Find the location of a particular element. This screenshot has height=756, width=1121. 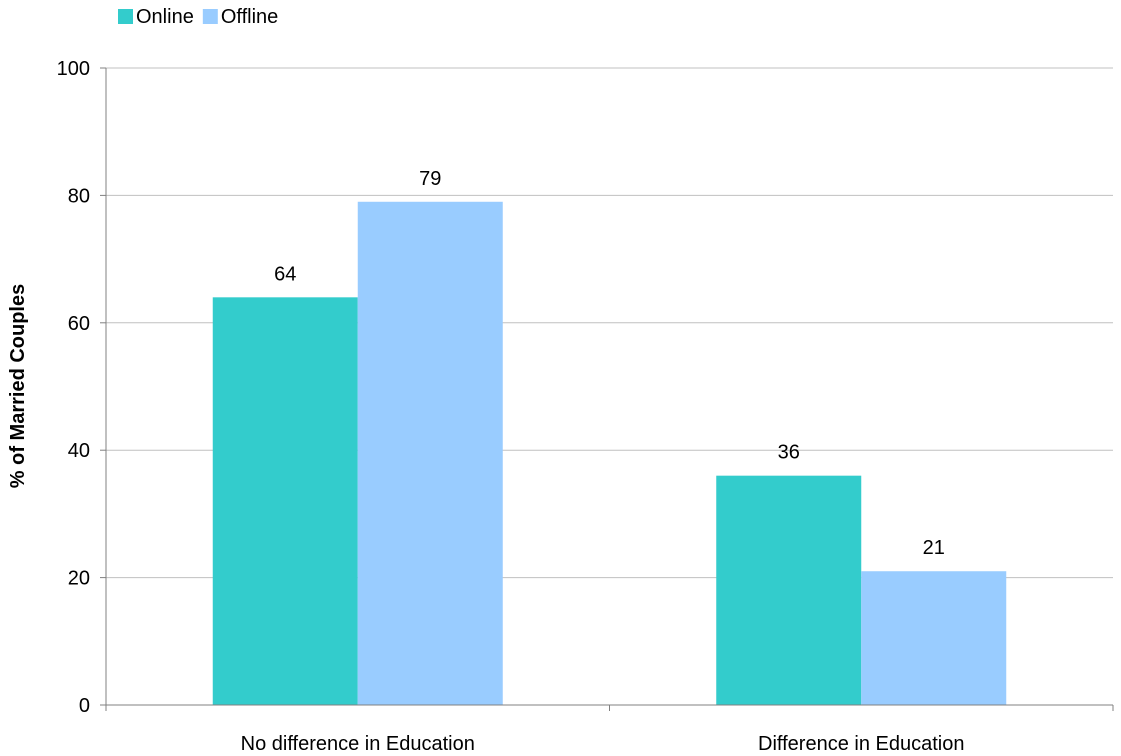

legend-swatch-offline is located at coordinates (210, 16).